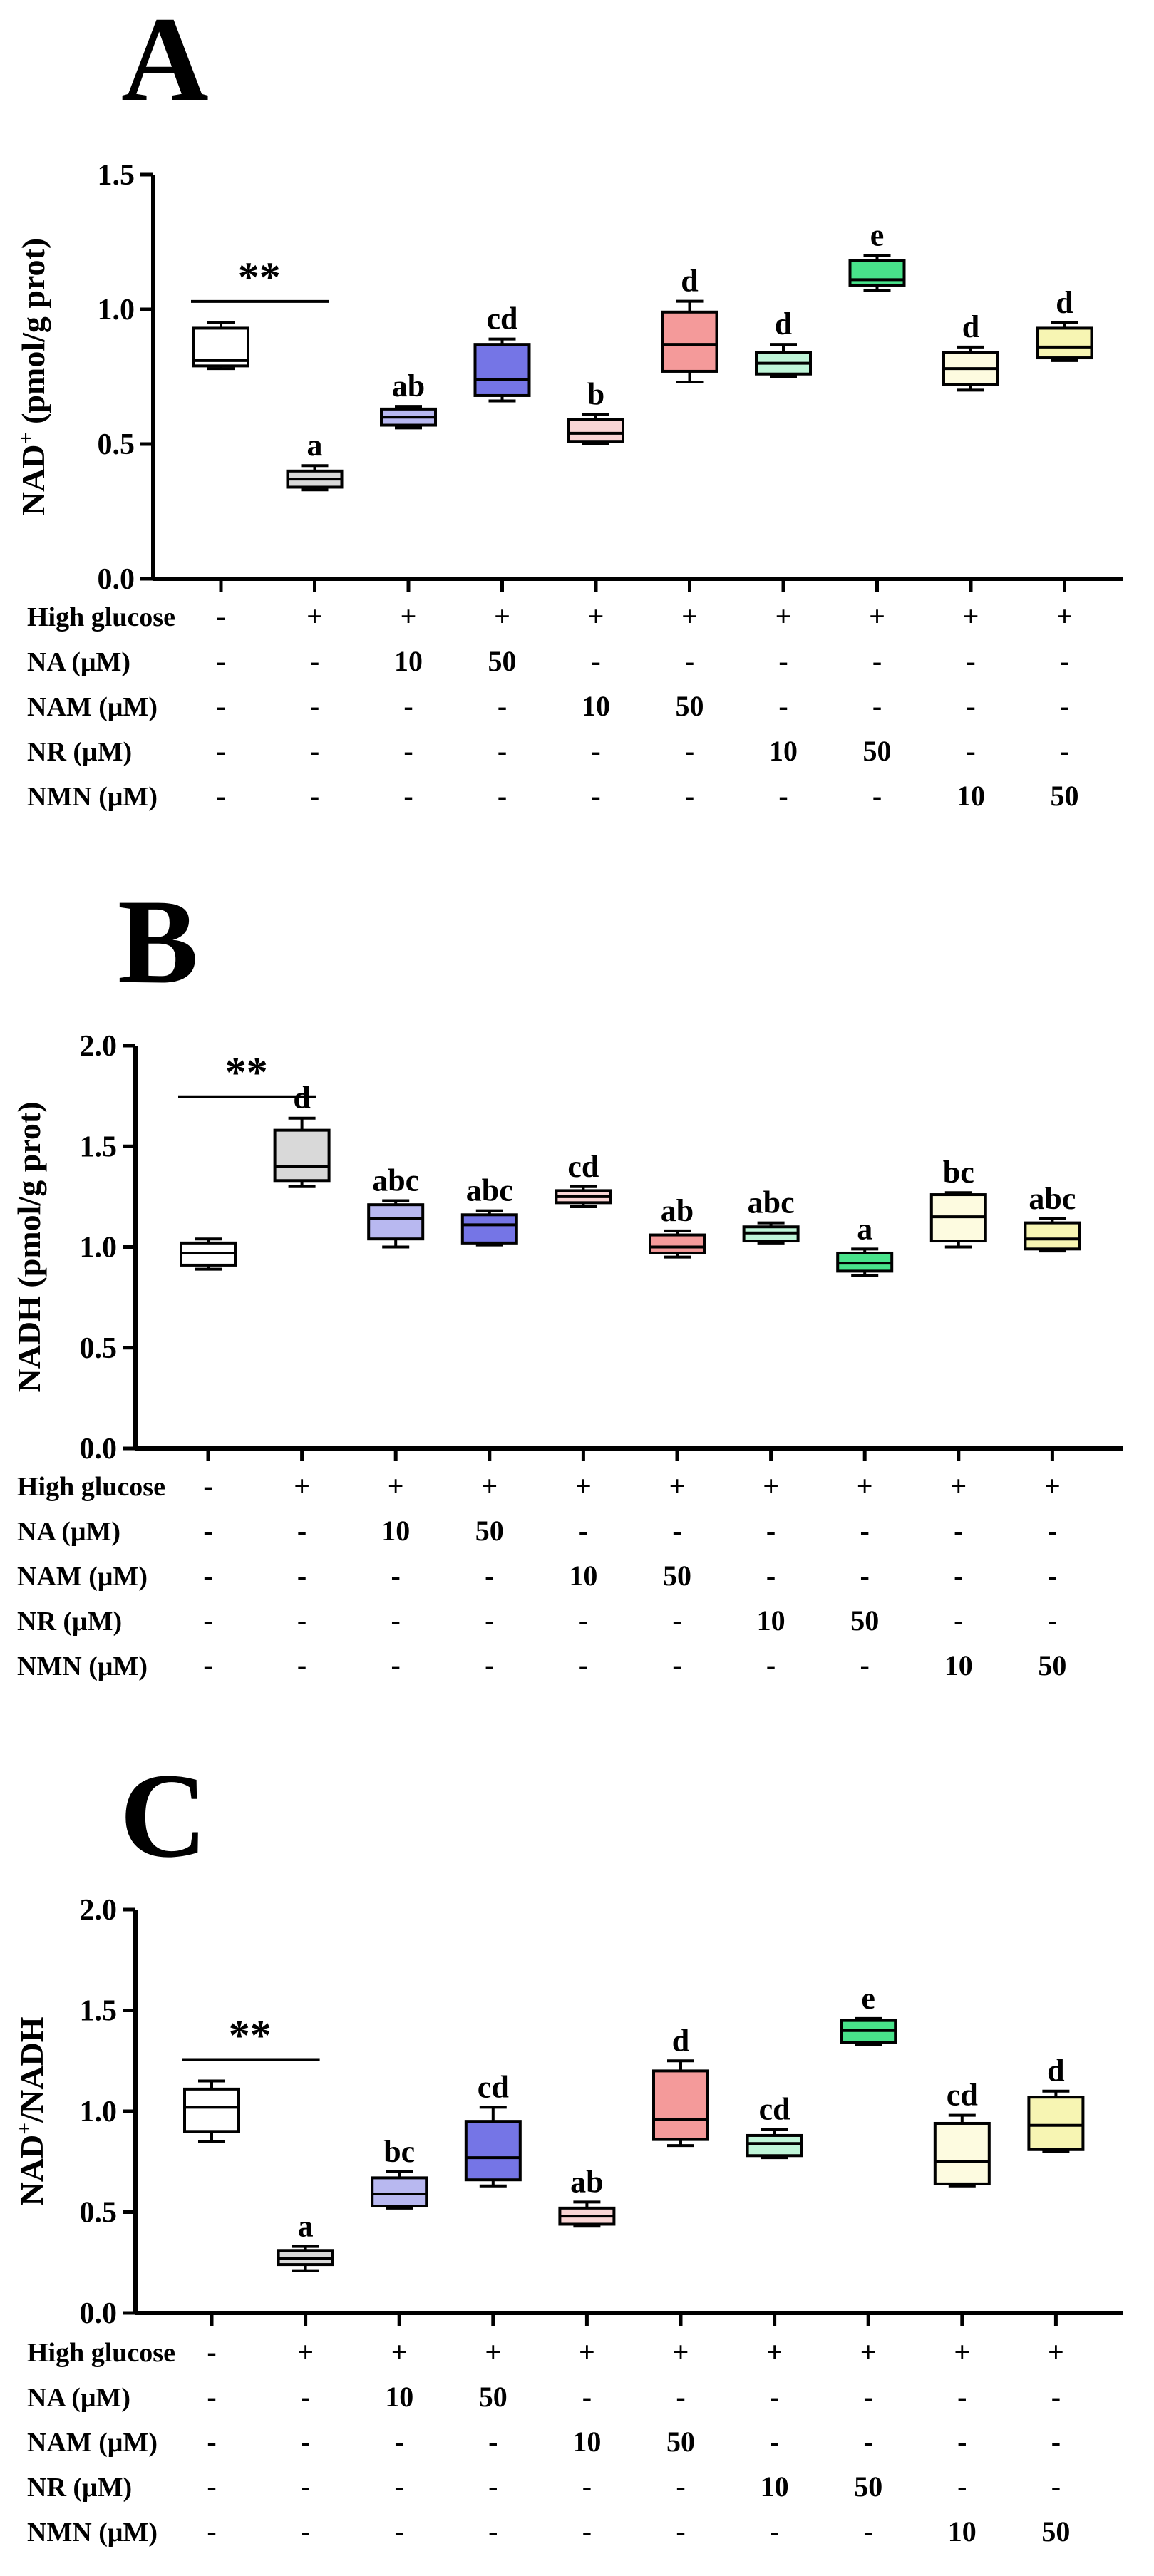 Image resolution: width=1154 pixels, height=2576 pixels. I want to click on treatment-row-label: NMN (μM), so click(92, 797).